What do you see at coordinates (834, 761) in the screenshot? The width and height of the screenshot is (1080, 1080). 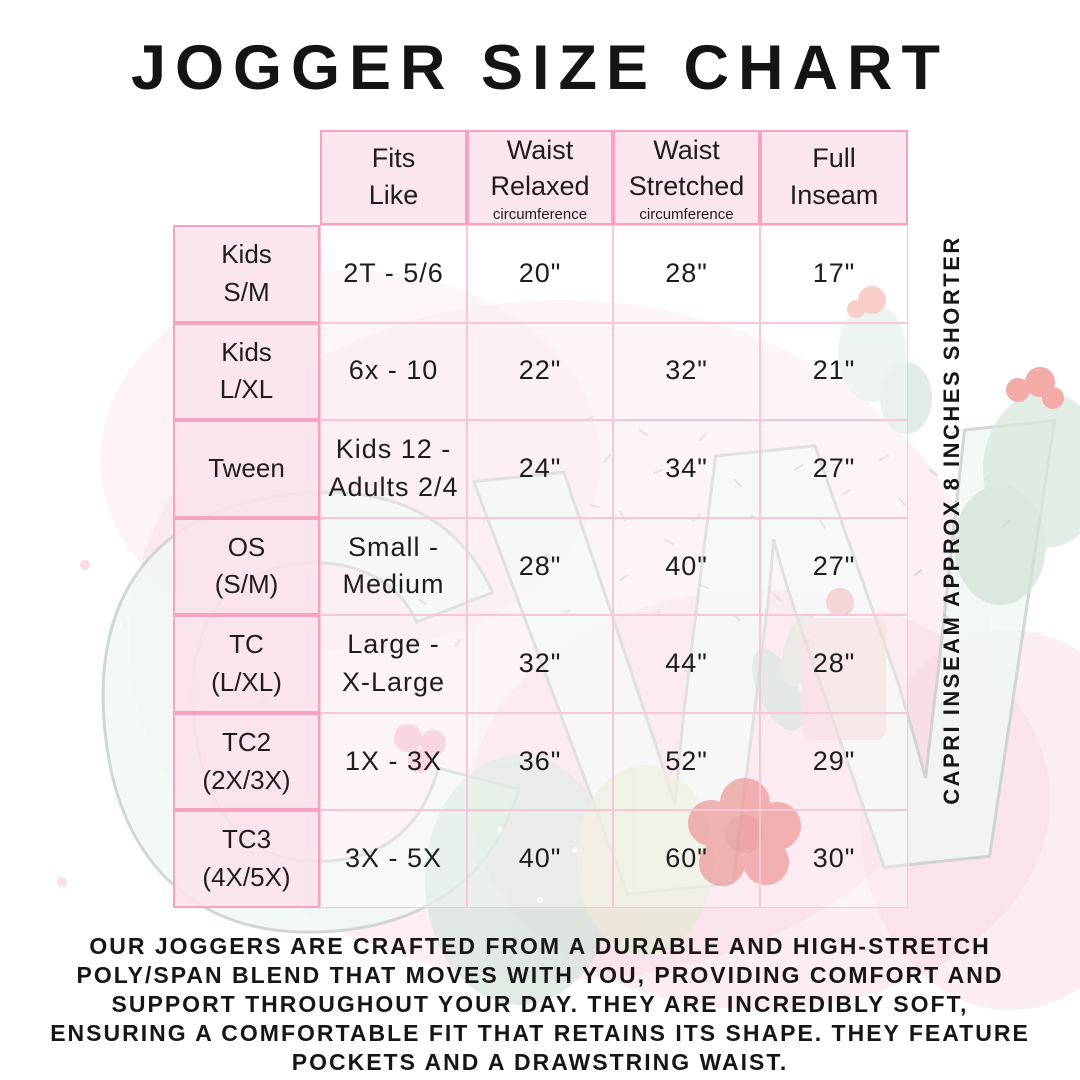 I see `cell-full-inseam: 29"` at bounding box center [834, 761].